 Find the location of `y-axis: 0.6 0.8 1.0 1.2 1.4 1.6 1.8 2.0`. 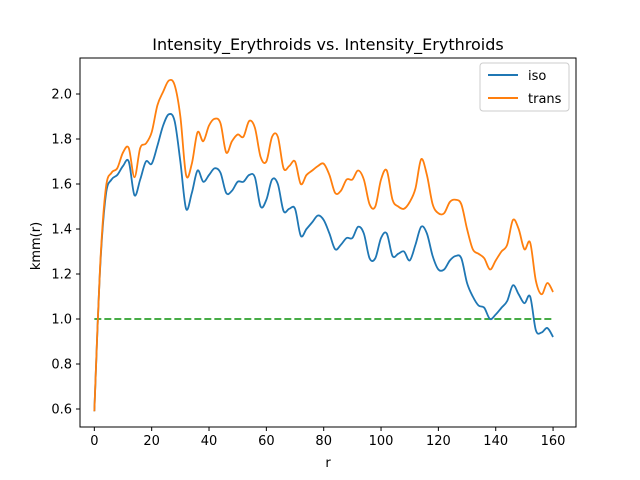

y-axis: 0.6 0.8 1.0 1.2 1.4 1.6 1.8 2.0 is located at coordinates (65, 253).